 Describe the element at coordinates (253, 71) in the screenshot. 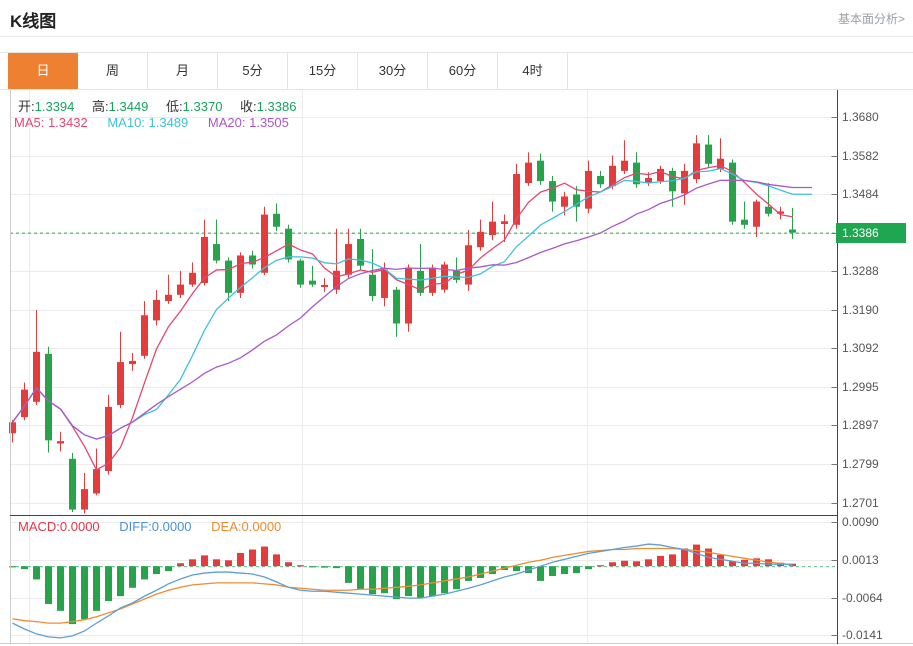

I see `tab-5min: 5分` at that location.